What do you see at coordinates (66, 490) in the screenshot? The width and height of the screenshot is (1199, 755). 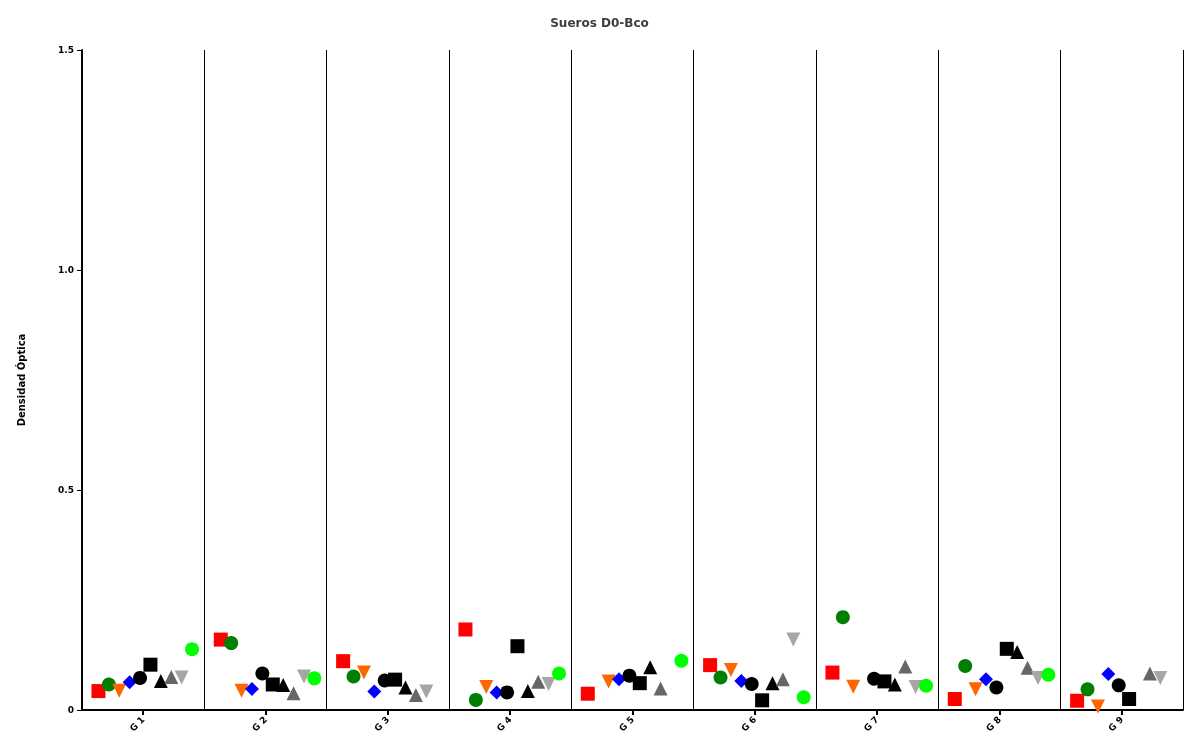 I see `y-tick-label: 0.5` at bounding box center [66, 490].